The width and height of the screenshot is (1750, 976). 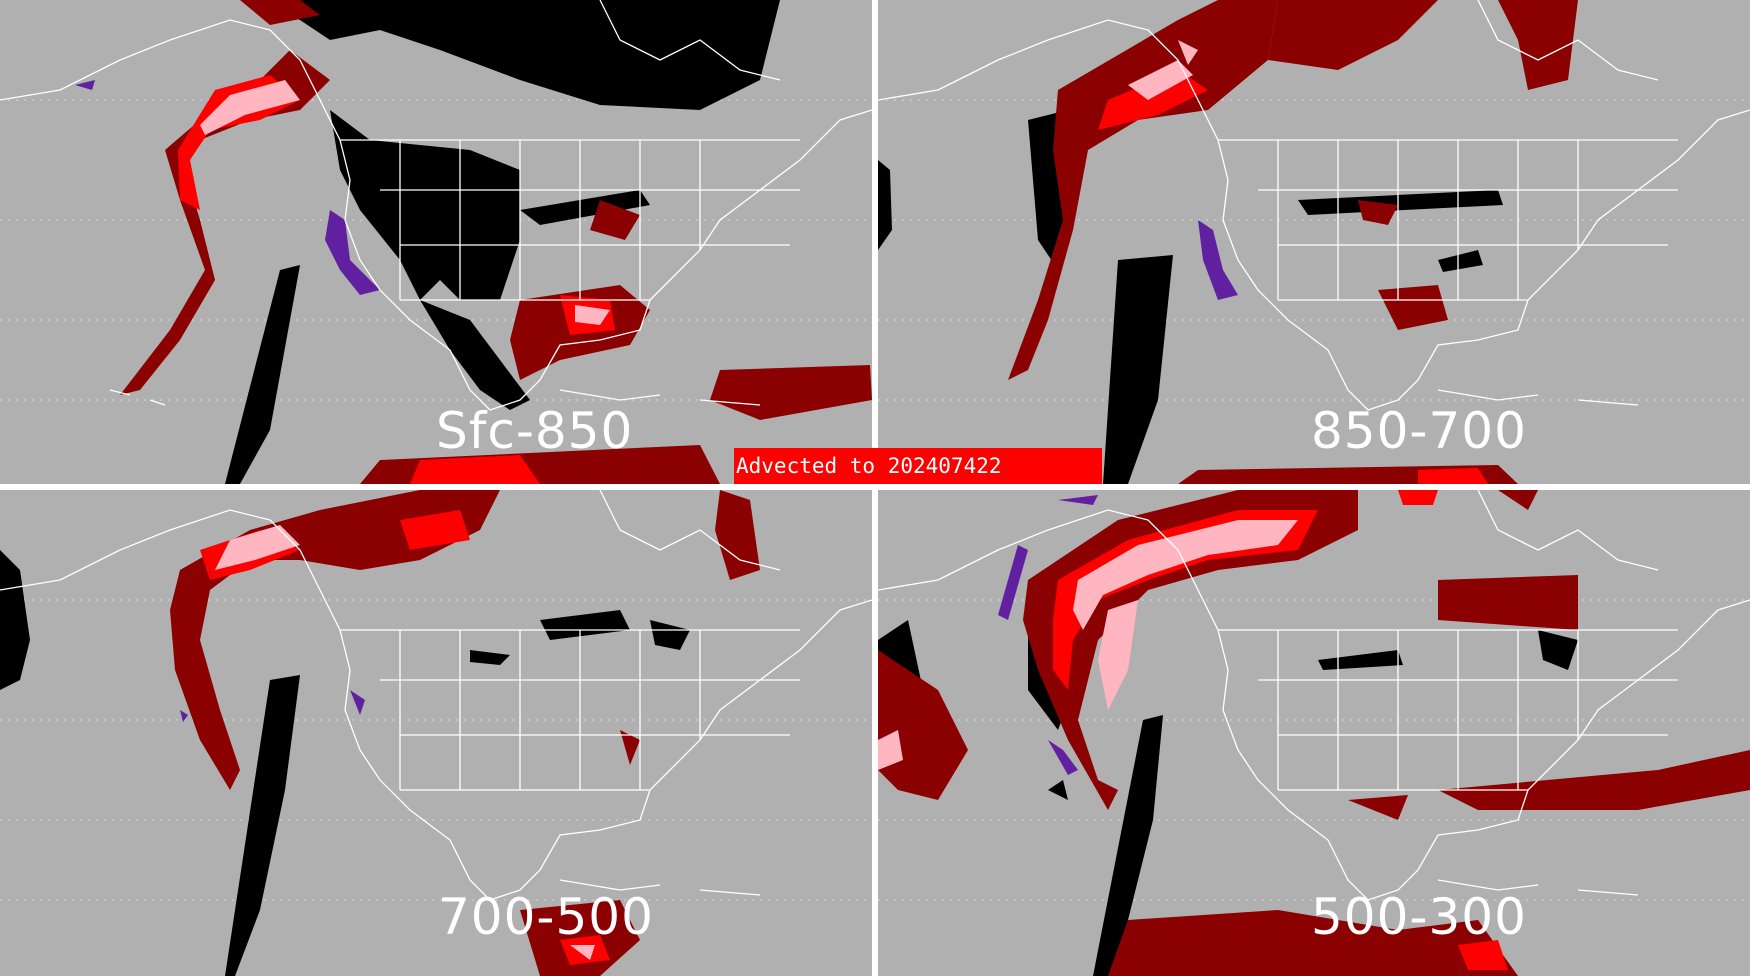 I want to click on advected-to-banner: Advected to 202407422, so click(x=918, y=466).